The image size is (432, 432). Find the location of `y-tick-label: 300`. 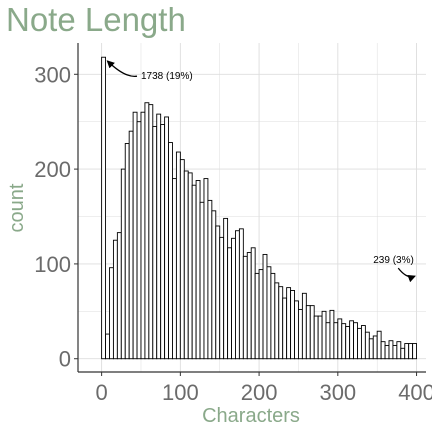

y-tick-label: 300 is located at coordinates (52, 74).